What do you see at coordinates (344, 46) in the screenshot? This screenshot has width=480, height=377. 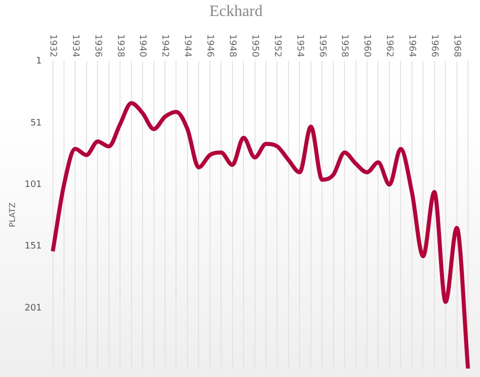 I see `x-tick-label: 1958` at bounding box center [344, 46].